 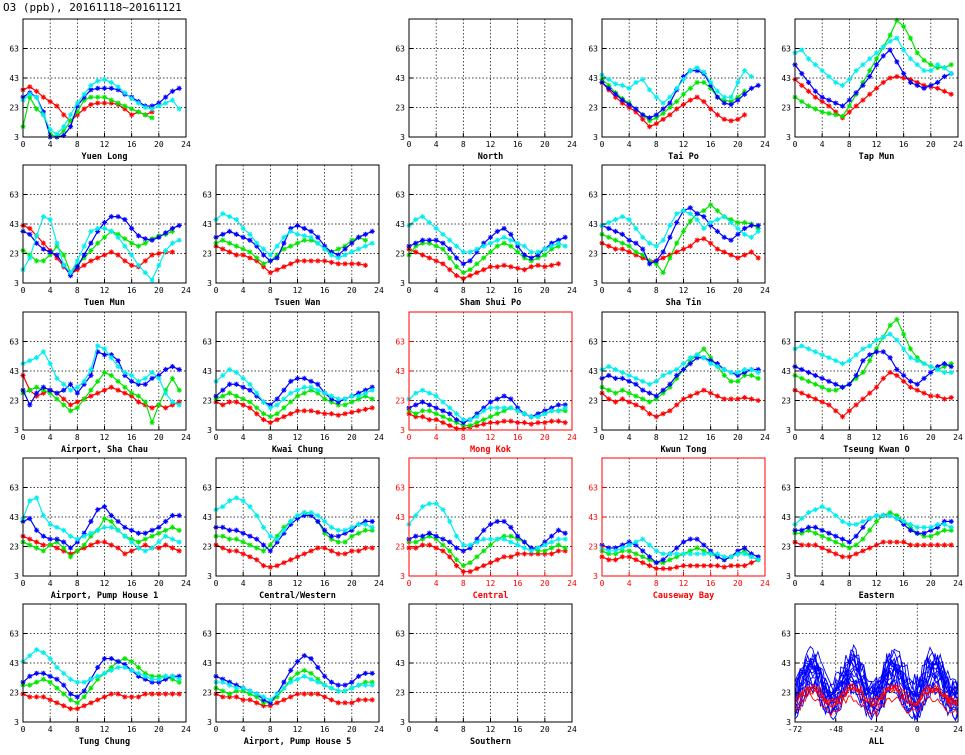 What do you see at coordinates (873, 528) in the screenshot?
I see `series-line-blue` at bounding box center [873, 528].